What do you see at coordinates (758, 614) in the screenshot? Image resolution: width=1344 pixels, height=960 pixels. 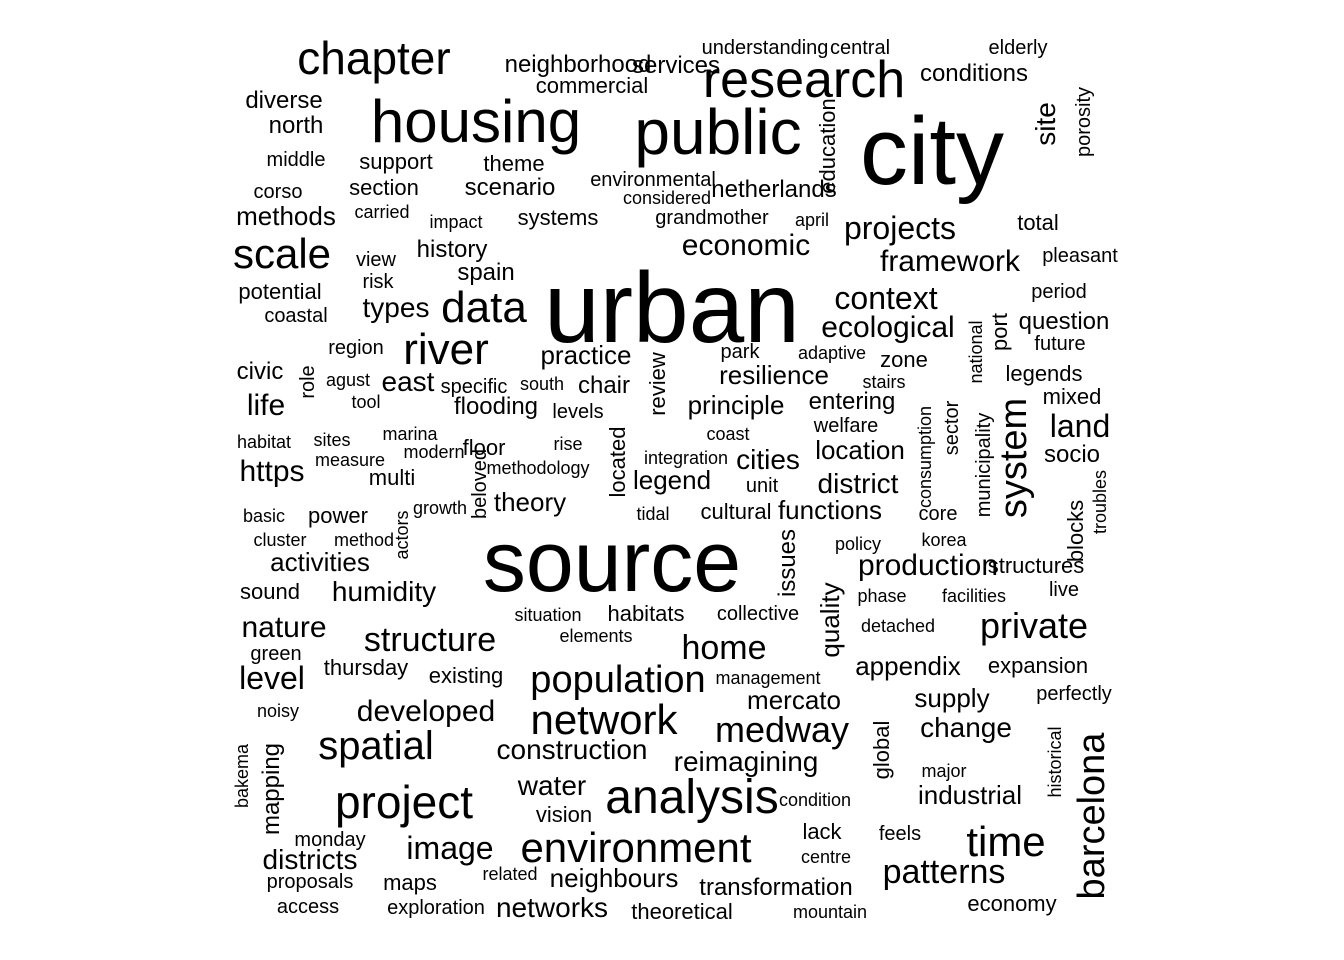 I see `cloud-word: collective` at bounding box center [758, 614].